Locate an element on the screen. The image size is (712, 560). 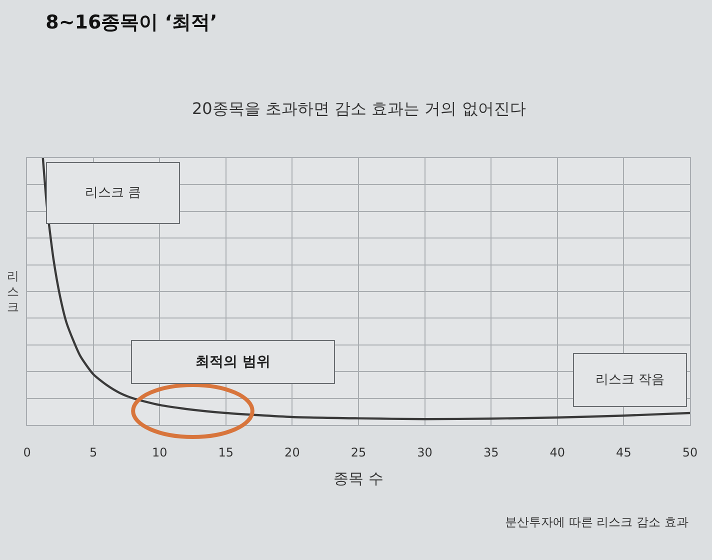
x-tick-label: 35 is located at coordinates (491, 452).